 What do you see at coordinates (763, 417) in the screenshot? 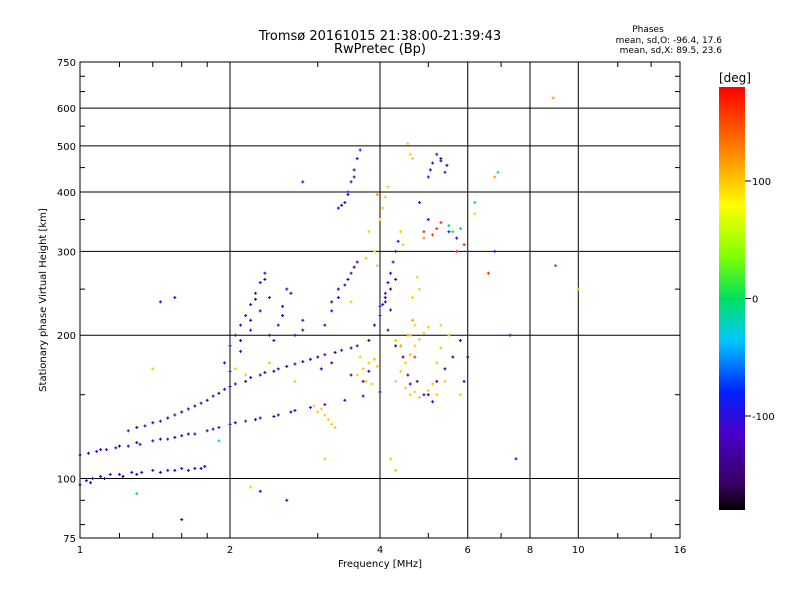
I see `colorbar-tick-label: -100` at bounding box center [763, 417].